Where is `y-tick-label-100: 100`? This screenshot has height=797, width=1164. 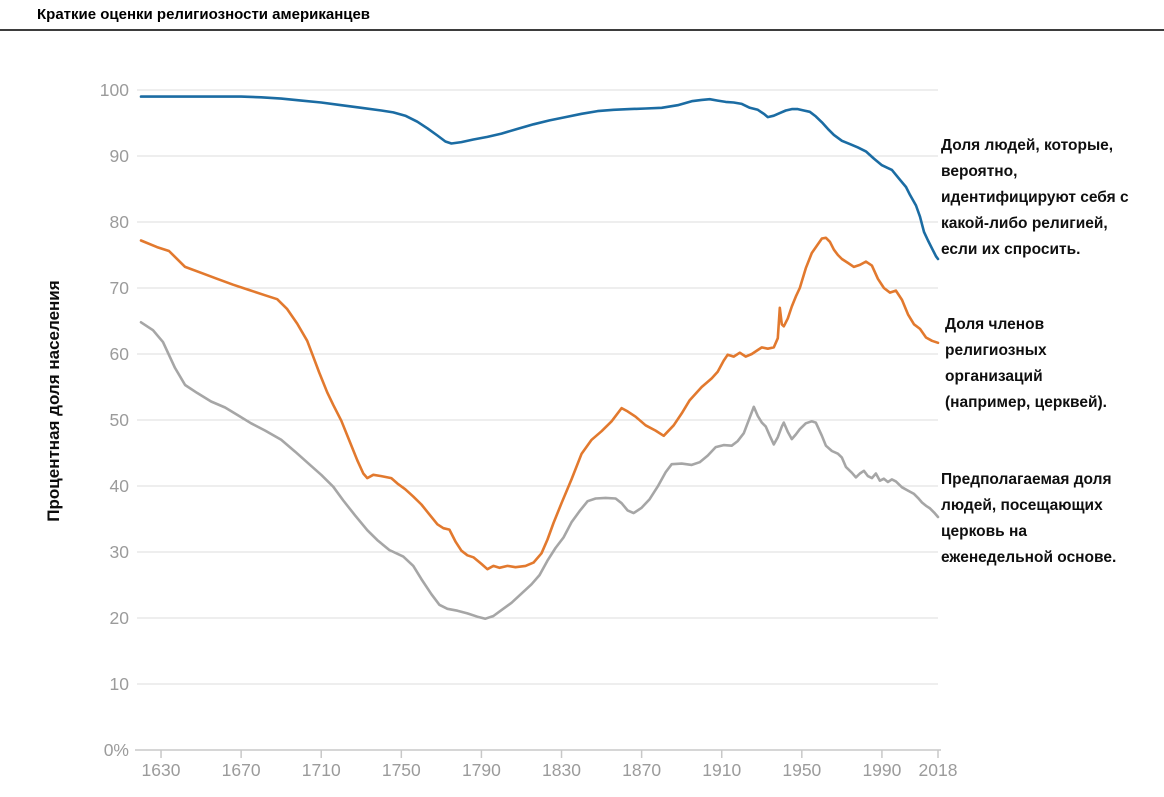
y-tick-label-100: 100 is located at coordinates (114, 90).